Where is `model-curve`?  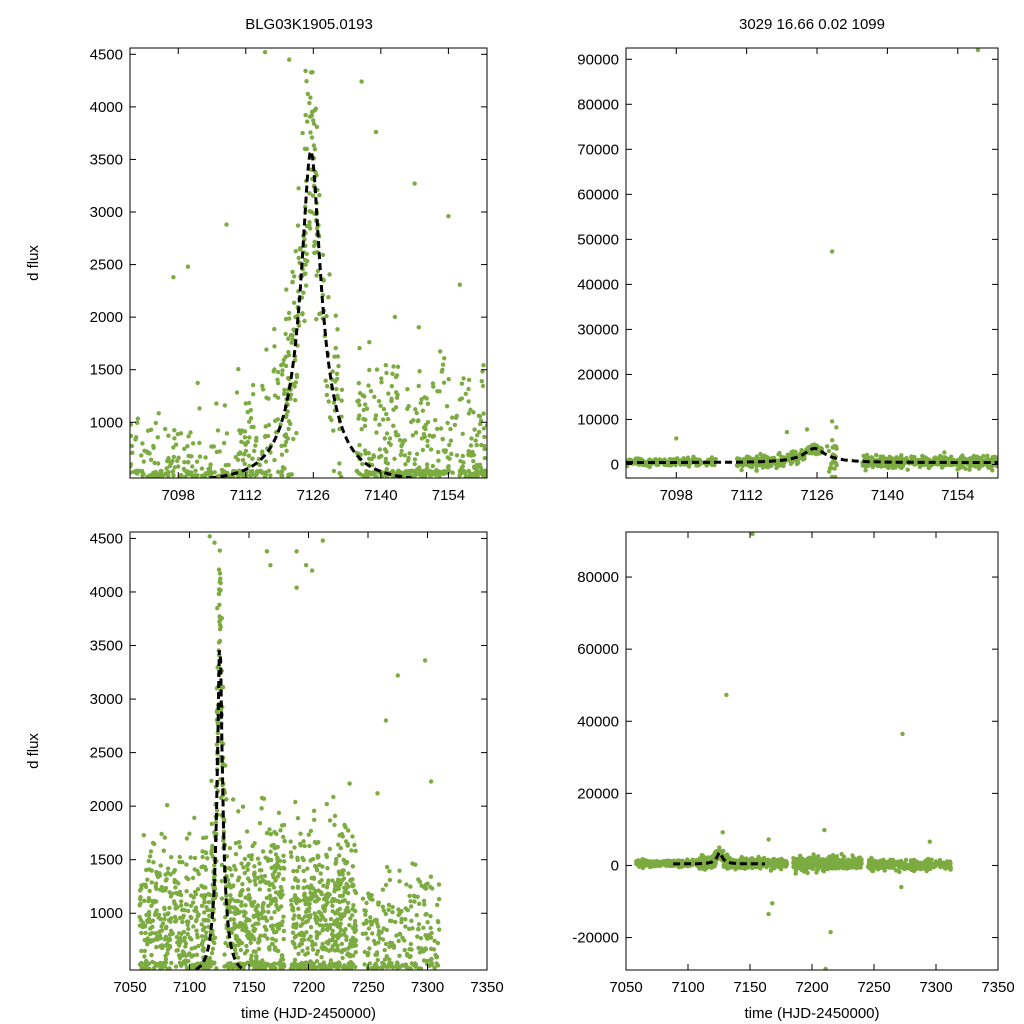
model-curve is located at coordinates (220, 810).